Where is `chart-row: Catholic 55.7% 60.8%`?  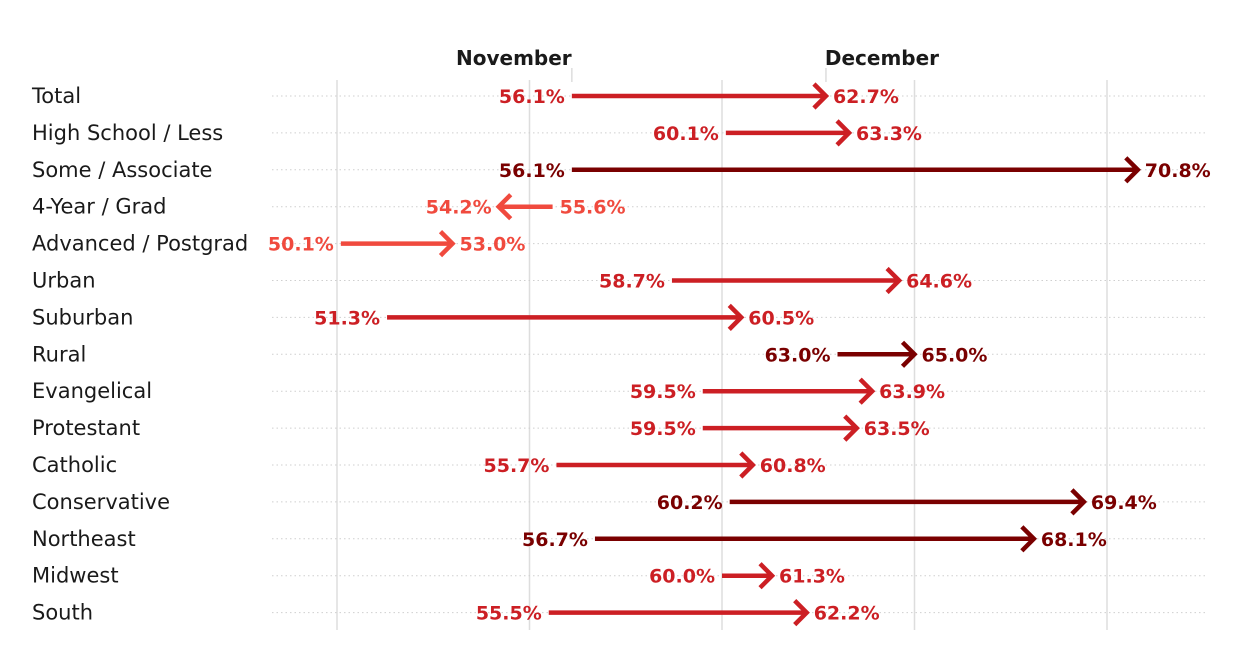 chart-row: Catholic 55.7% 60.8% is located at coordinates (620, 465).